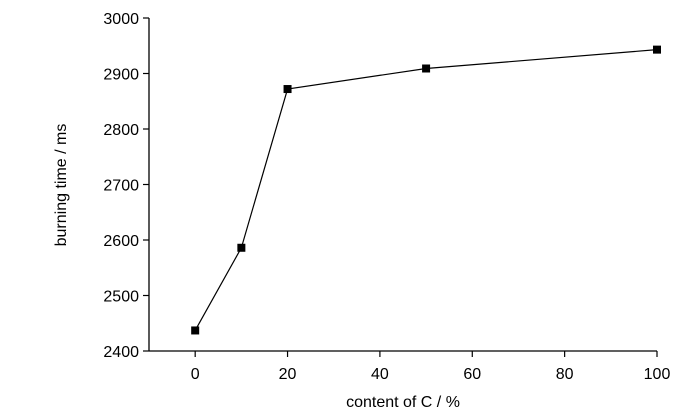 The height and width of the screenshot is (415, 700). Describe the element at coordinates (121, 241) in the screenshot. I see `y-tick-label: 2600` at that location.